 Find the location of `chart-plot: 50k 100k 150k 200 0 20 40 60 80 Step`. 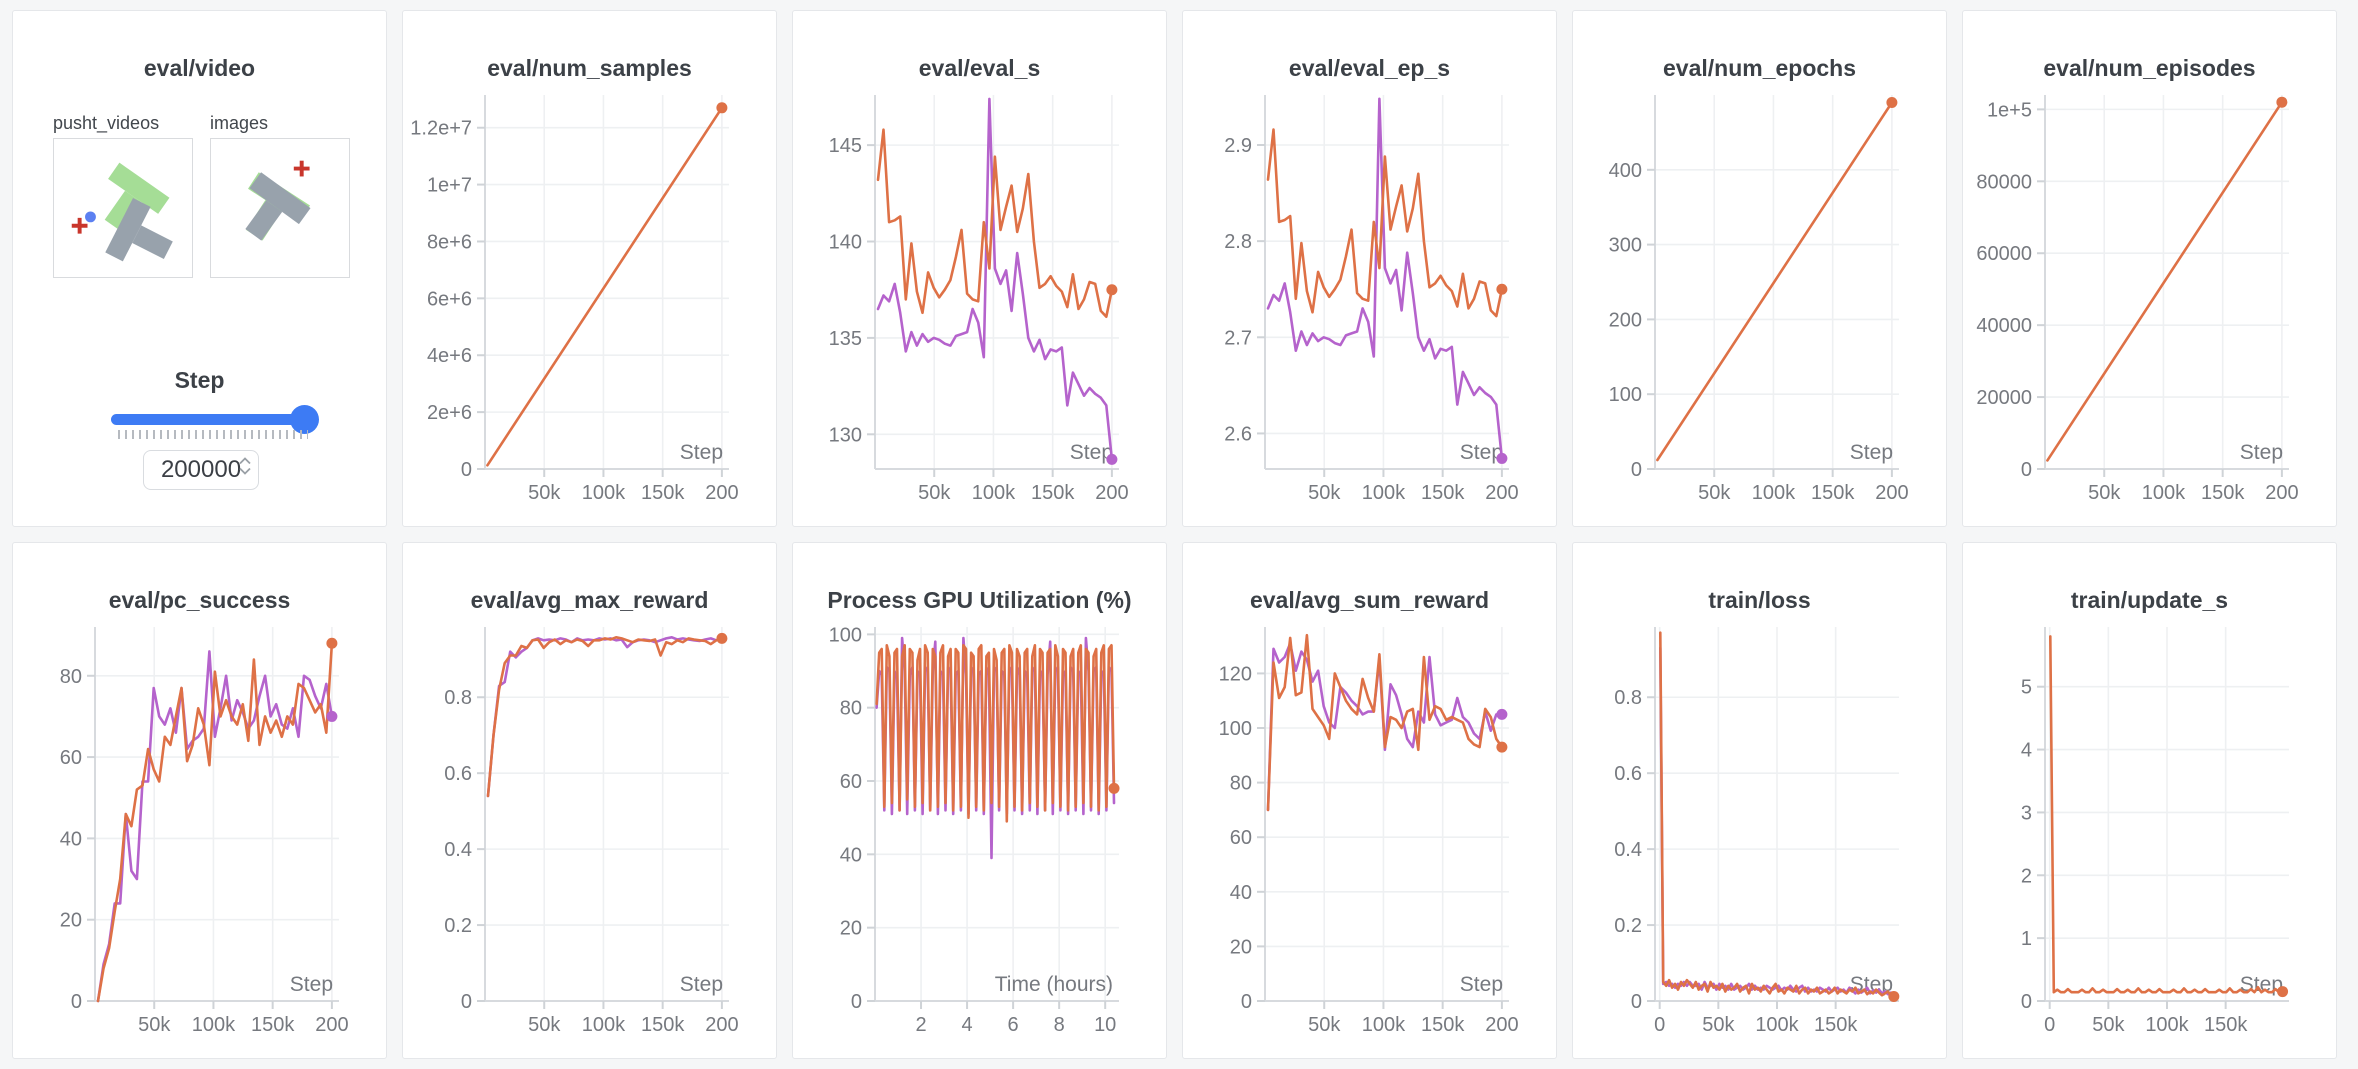

chart-plot: 50k 100k 150k 200 0 20 40 60 80 Step is located at coordinates (200, 801).